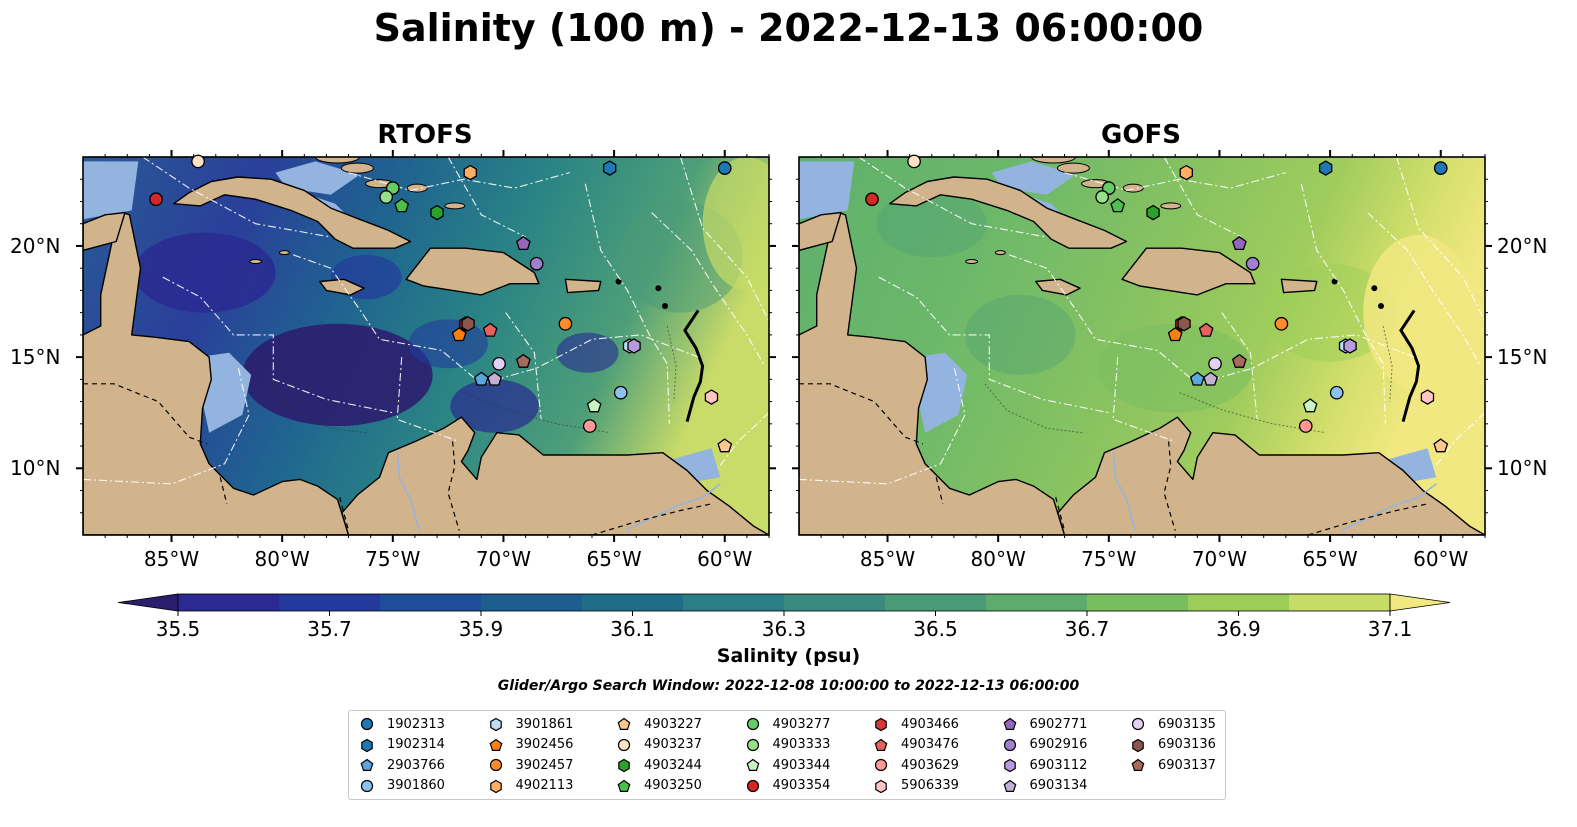  Describe the element at coordinates (787, 724) in the screenshot. I see `legend-item: 4903277` at that location.